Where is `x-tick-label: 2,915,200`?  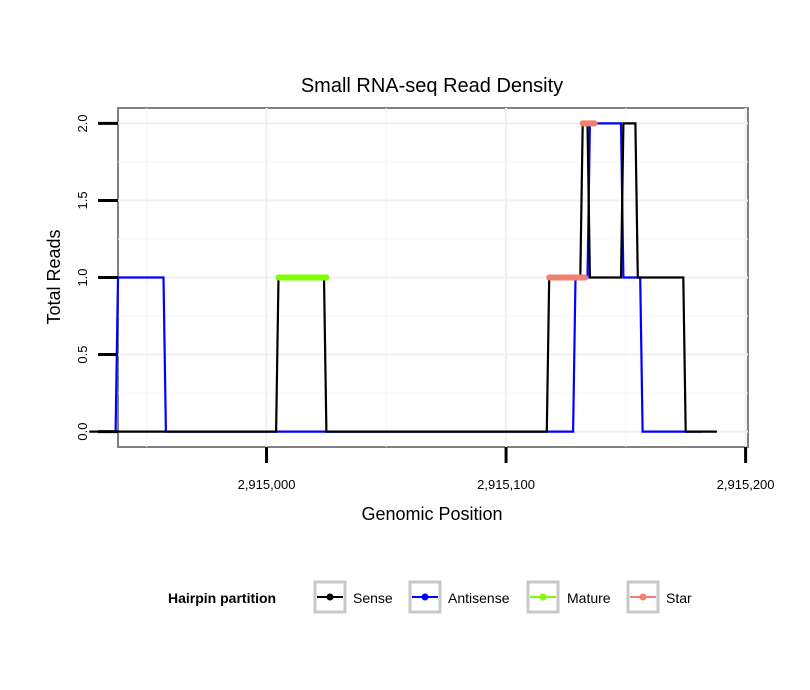 x-tick-label: 2,915,200 is located at coordinates (746, 484).